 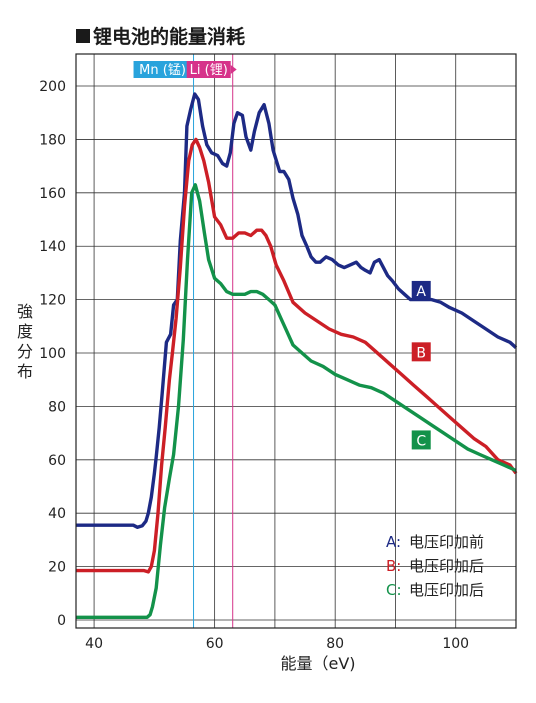 What do you see at coordinates (52, 87) in the screenshot?
I see `y-tick-label: 200` at bounding box center [52, 87].